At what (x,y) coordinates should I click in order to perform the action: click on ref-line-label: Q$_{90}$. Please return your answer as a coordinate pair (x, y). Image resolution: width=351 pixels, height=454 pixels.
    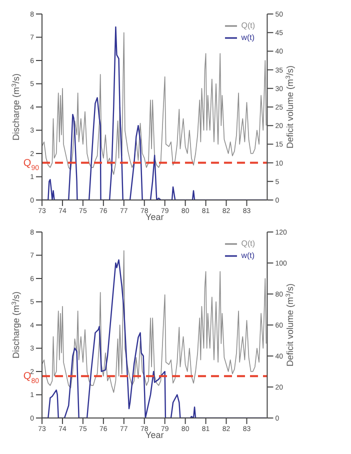
    Looking at the image, I should click on (31, 165).